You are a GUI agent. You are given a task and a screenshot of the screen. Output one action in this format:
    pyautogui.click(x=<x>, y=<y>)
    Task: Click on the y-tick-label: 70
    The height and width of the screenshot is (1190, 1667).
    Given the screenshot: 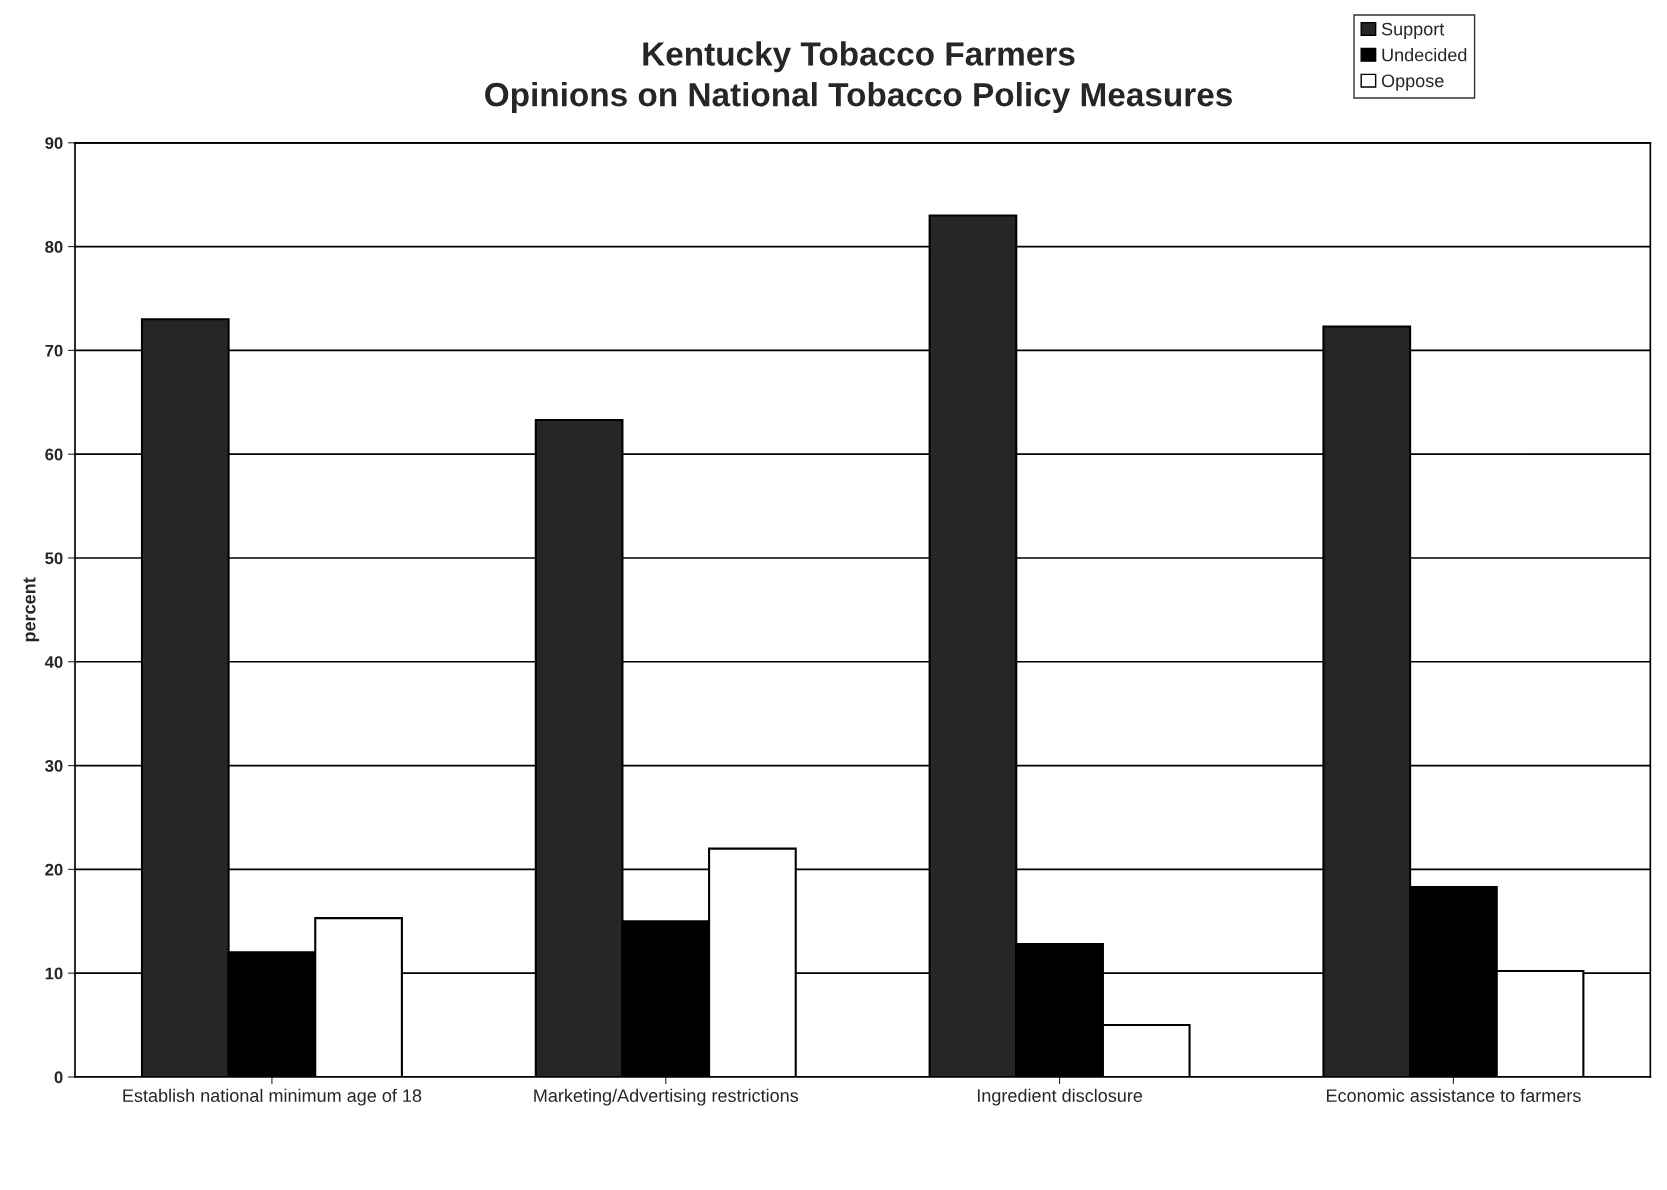 What is the action you would take?
    pyautogui.click(x=54, y=350)
    